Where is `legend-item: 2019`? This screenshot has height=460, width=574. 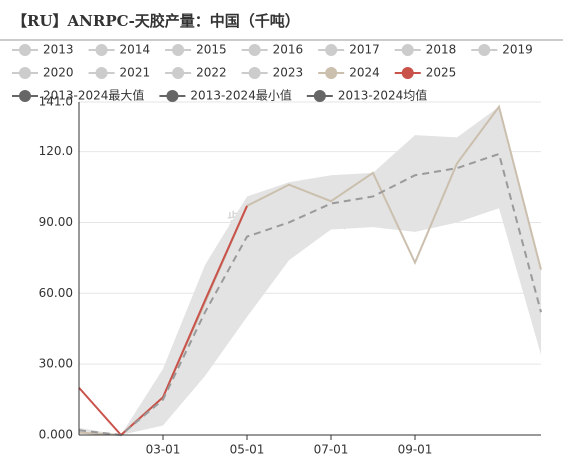 legend-item: 2019 is located at coordinates (502, 50).